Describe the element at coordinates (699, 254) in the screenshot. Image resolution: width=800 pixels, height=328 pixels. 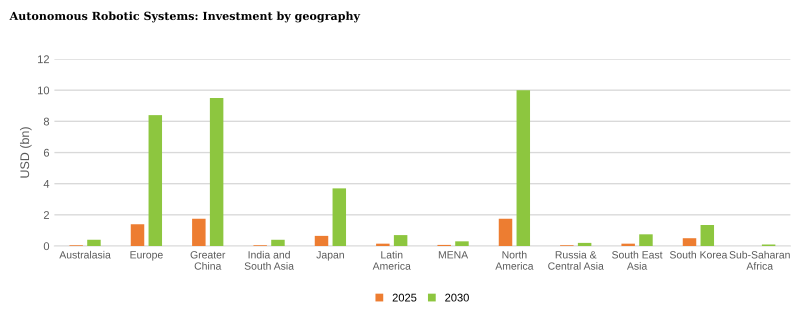
I see `x-tick-label: South Korea` at that location.